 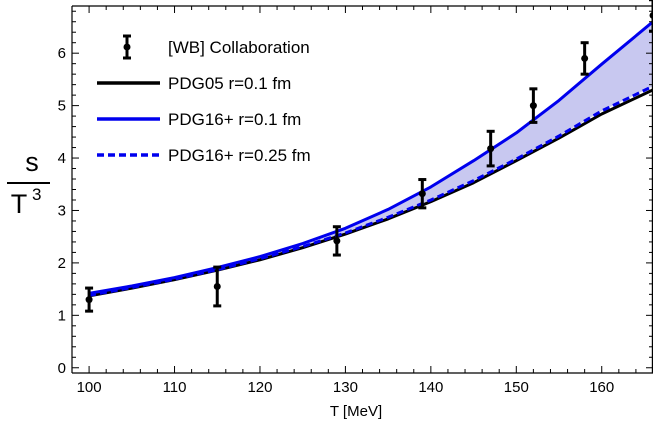 I want to click on y-axis-title-denominator: T, so click(x=19, y=204).